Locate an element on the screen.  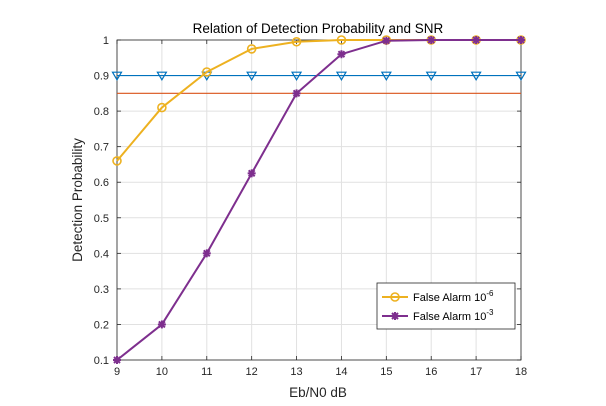
y-tick-label: 0.8 is located at coordinates (101, 112).